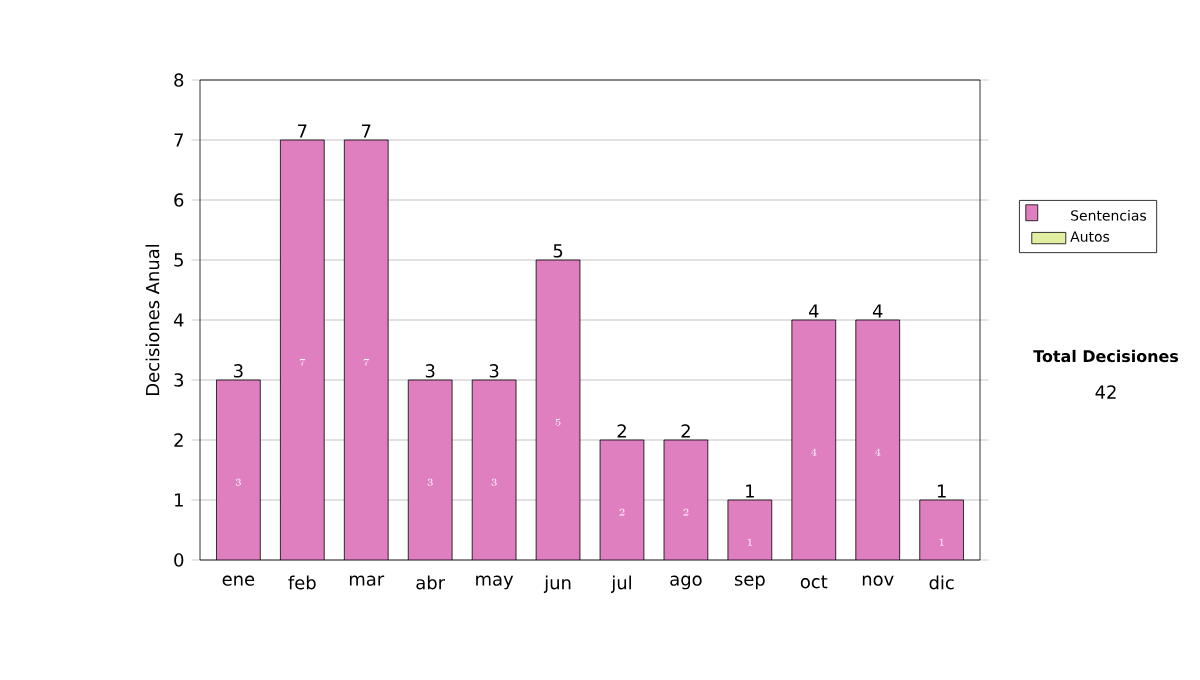  What do you see at coordinates (302, 582) in the screenshot?
I see `x-tick-label: feb` at bounding box center [302, 582].